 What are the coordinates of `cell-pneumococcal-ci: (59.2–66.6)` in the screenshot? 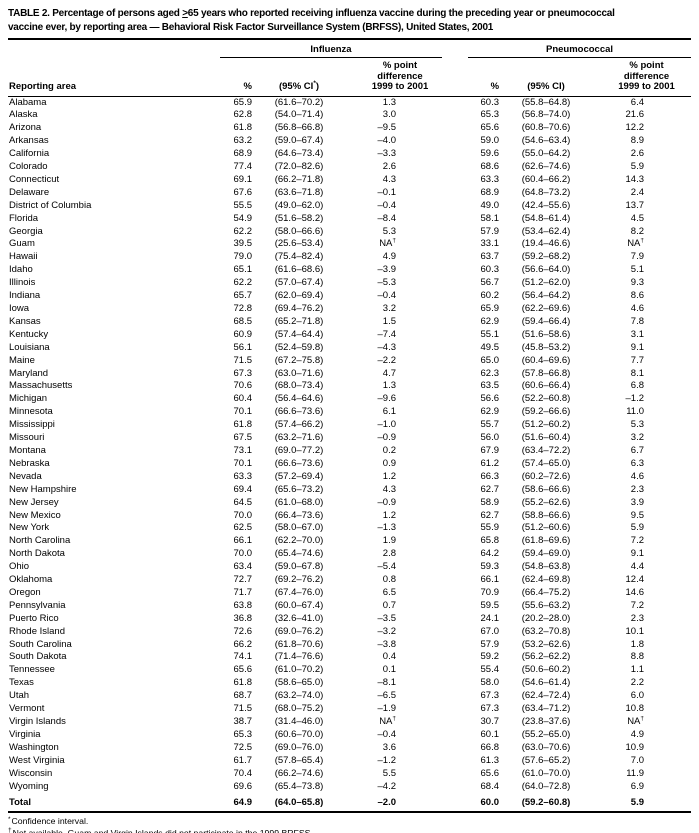 It's located at (546, 412).